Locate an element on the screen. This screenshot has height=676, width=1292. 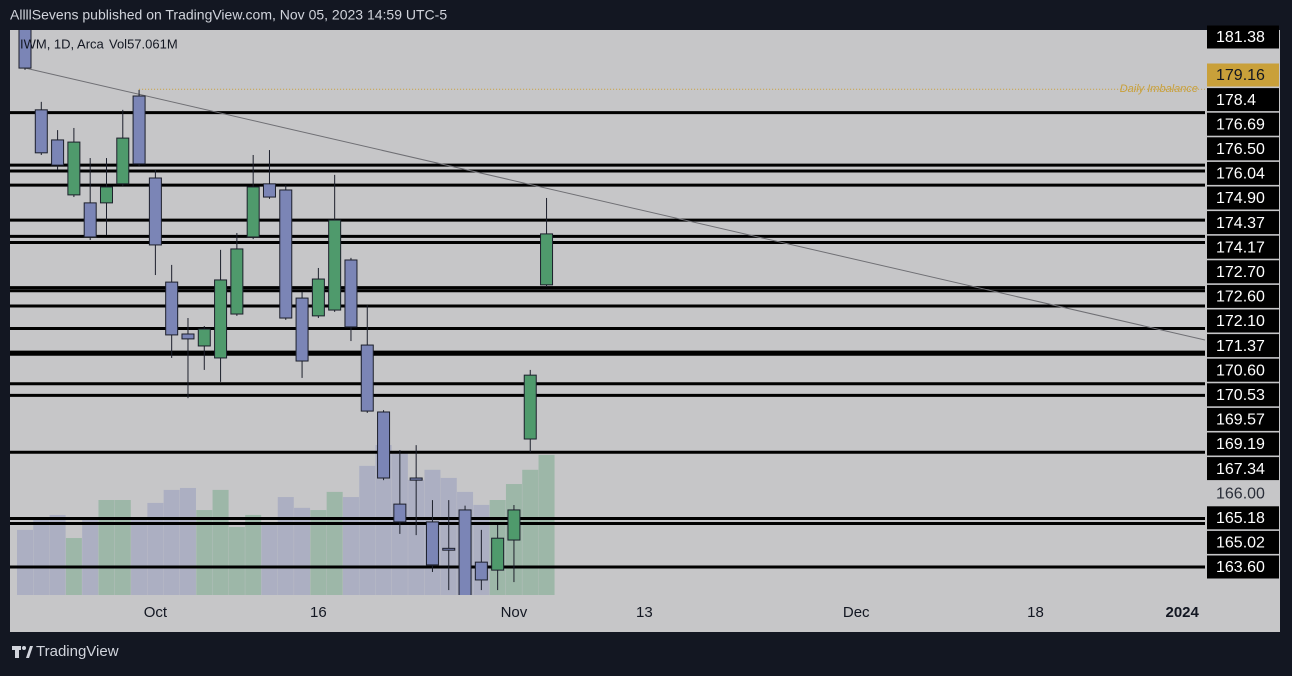
x-tick-label: 2024 is located at coordinates (1182, 612).